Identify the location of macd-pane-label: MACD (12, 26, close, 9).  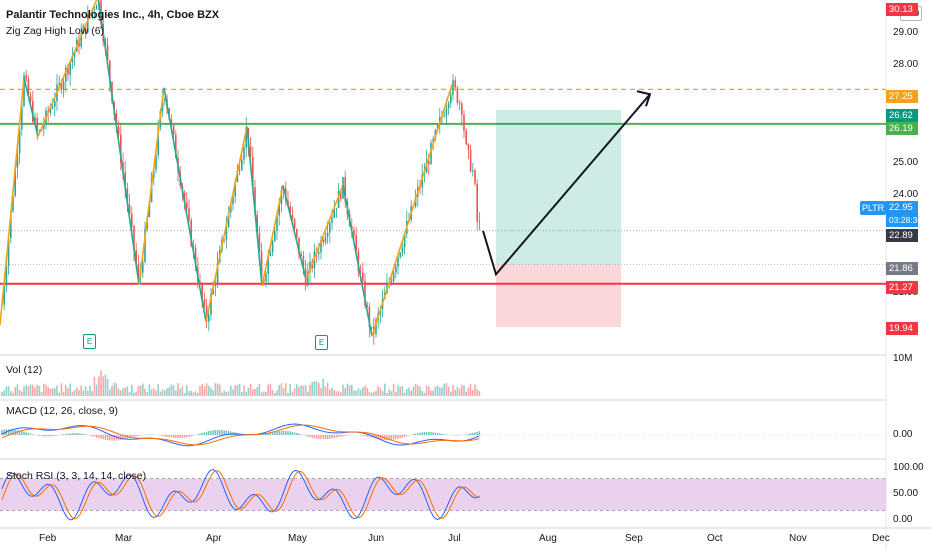
(62, 411).